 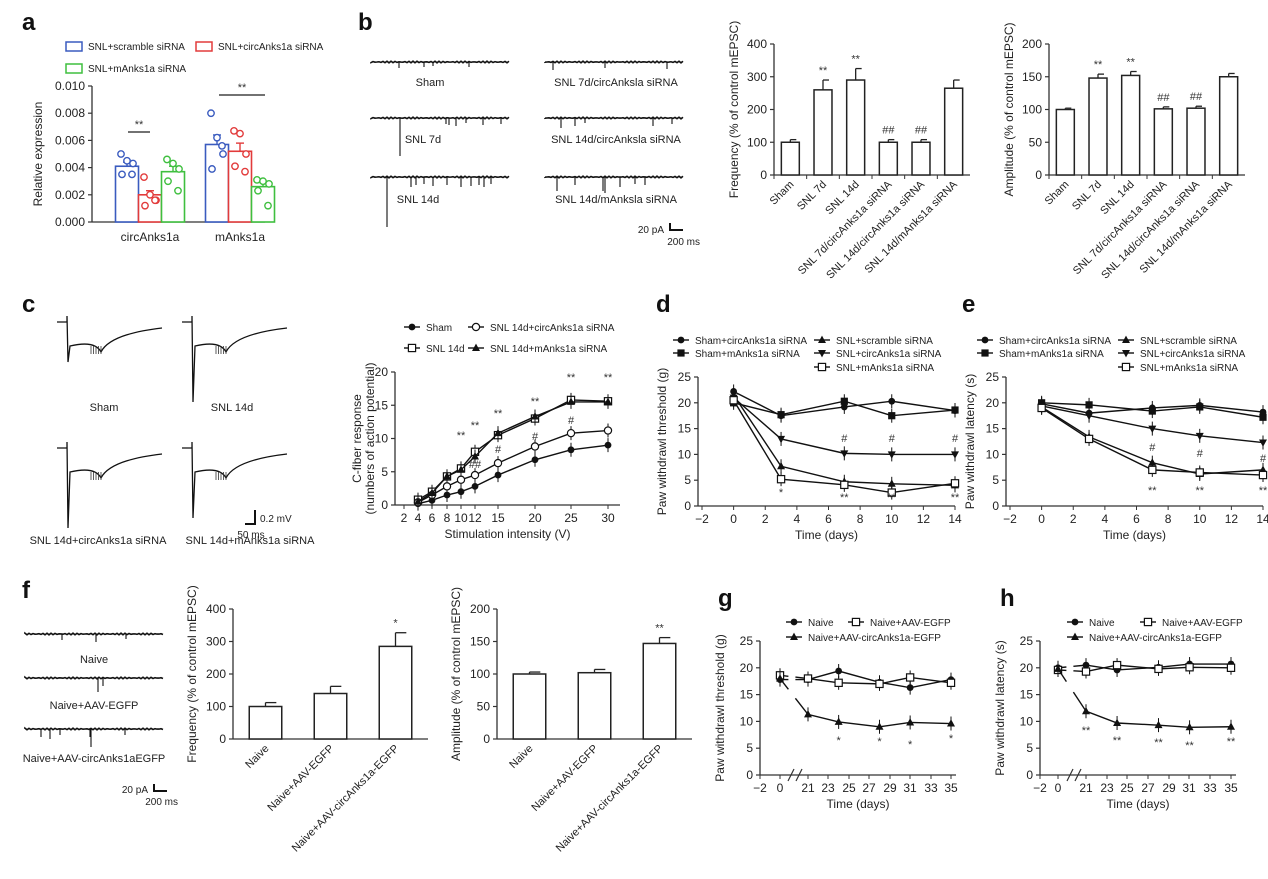 I want to click on y-axis-label: Paw withdrawl threshold (g), so click(x=662, y=441).